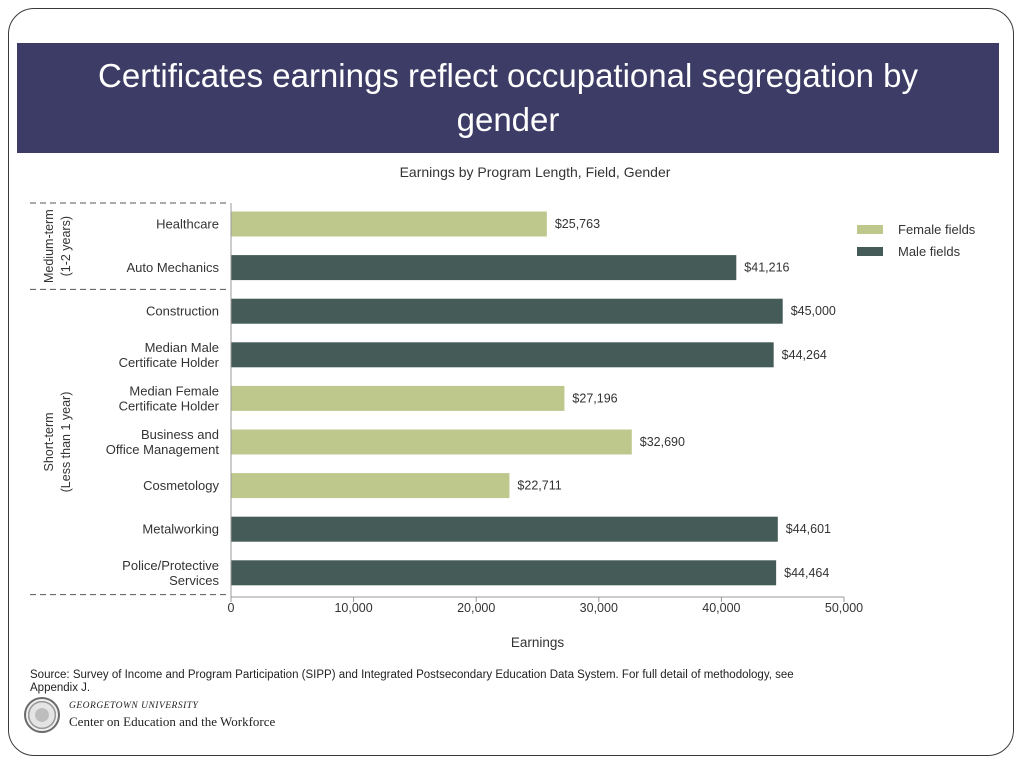 The image size is (1024, 768). Describe the element at coordinates (476, 608) in the screenshot. I see `x-tick-label: 20,000` at that location.